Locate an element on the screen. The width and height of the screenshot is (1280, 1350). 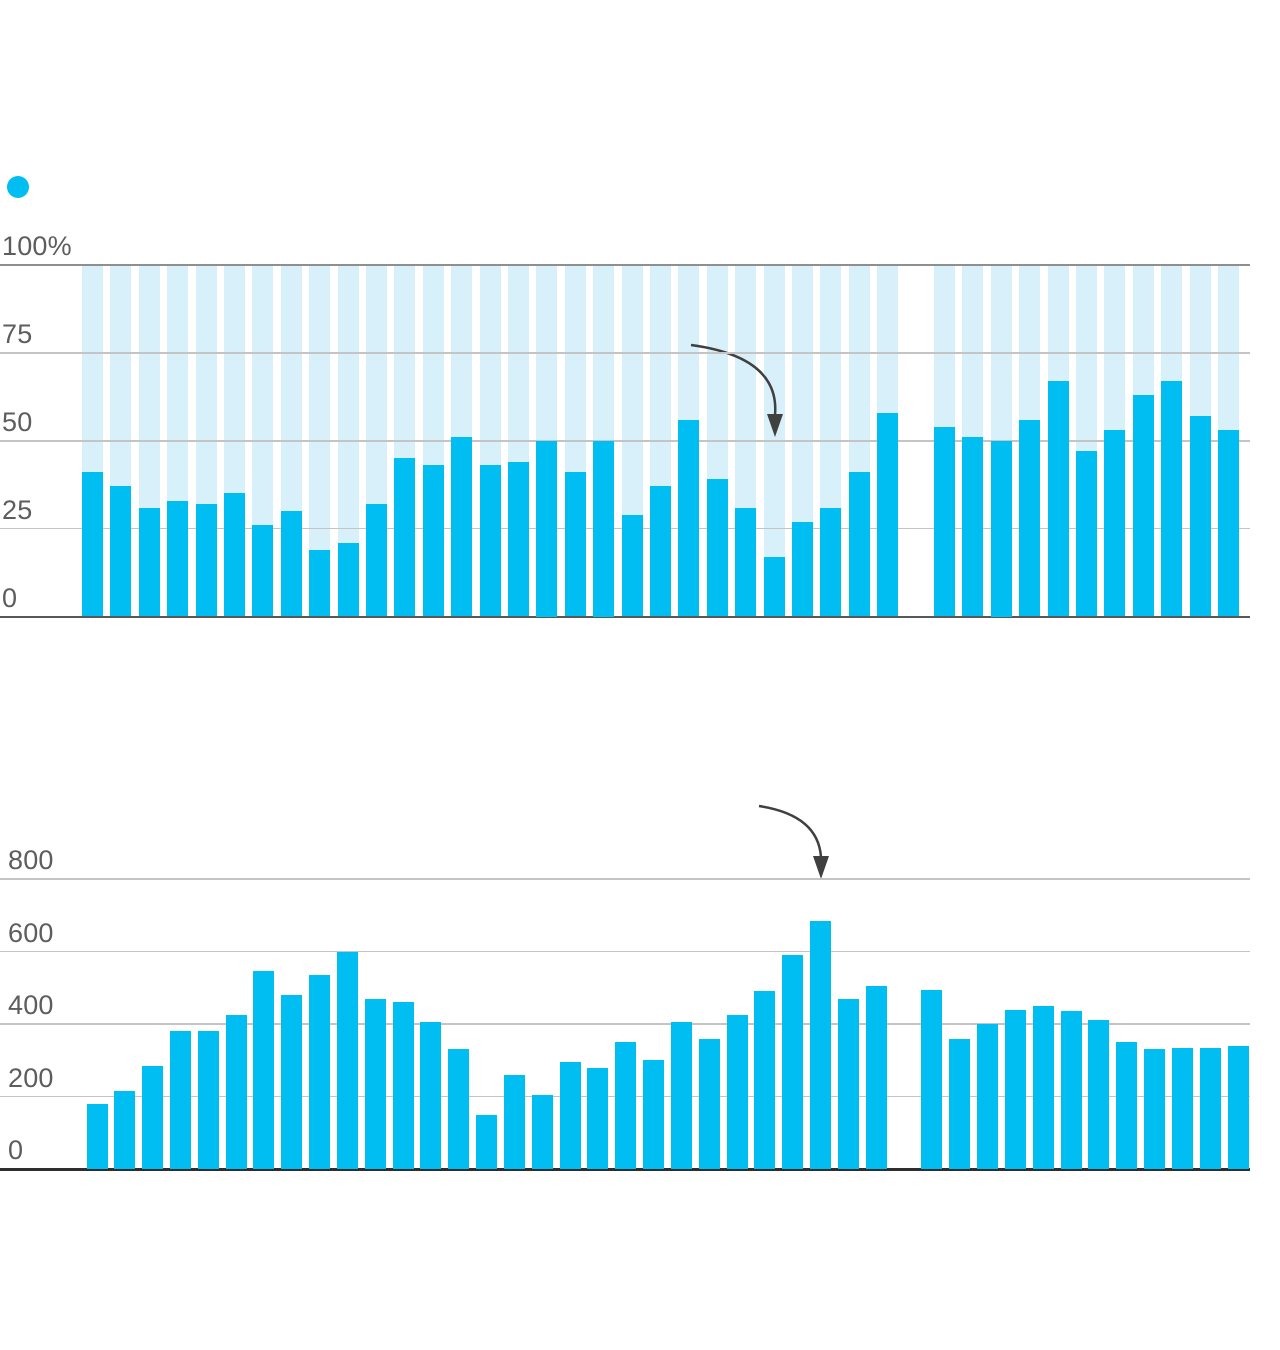
annotation-arrow-bottom-icon is located at coordinates (793, 841).